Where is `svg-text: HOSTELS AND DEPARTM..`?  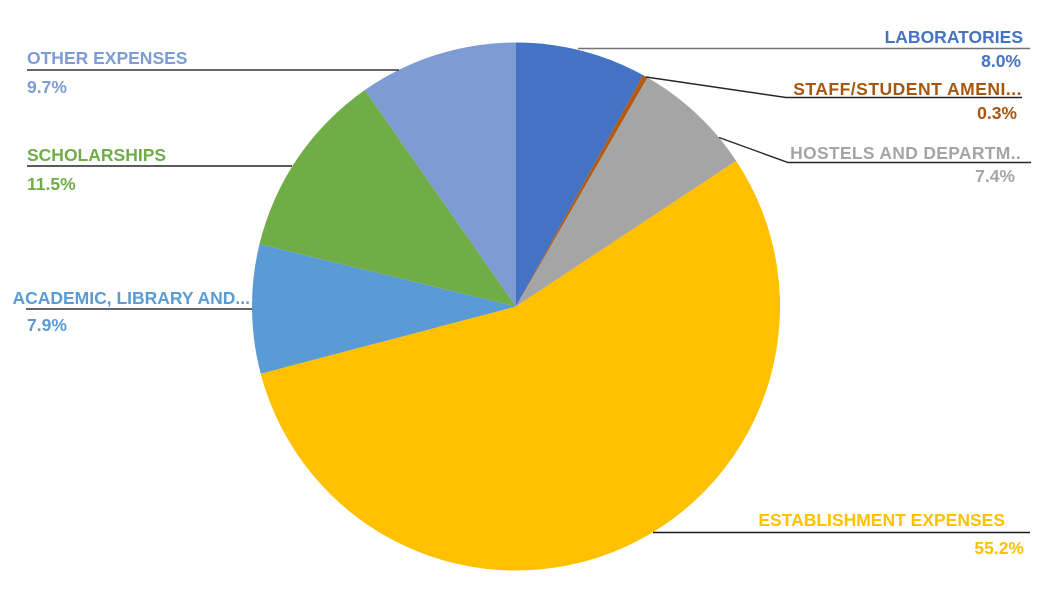
svg-text: HOSTELS AND DEPARTM.. is located at coordinates (905, 153).